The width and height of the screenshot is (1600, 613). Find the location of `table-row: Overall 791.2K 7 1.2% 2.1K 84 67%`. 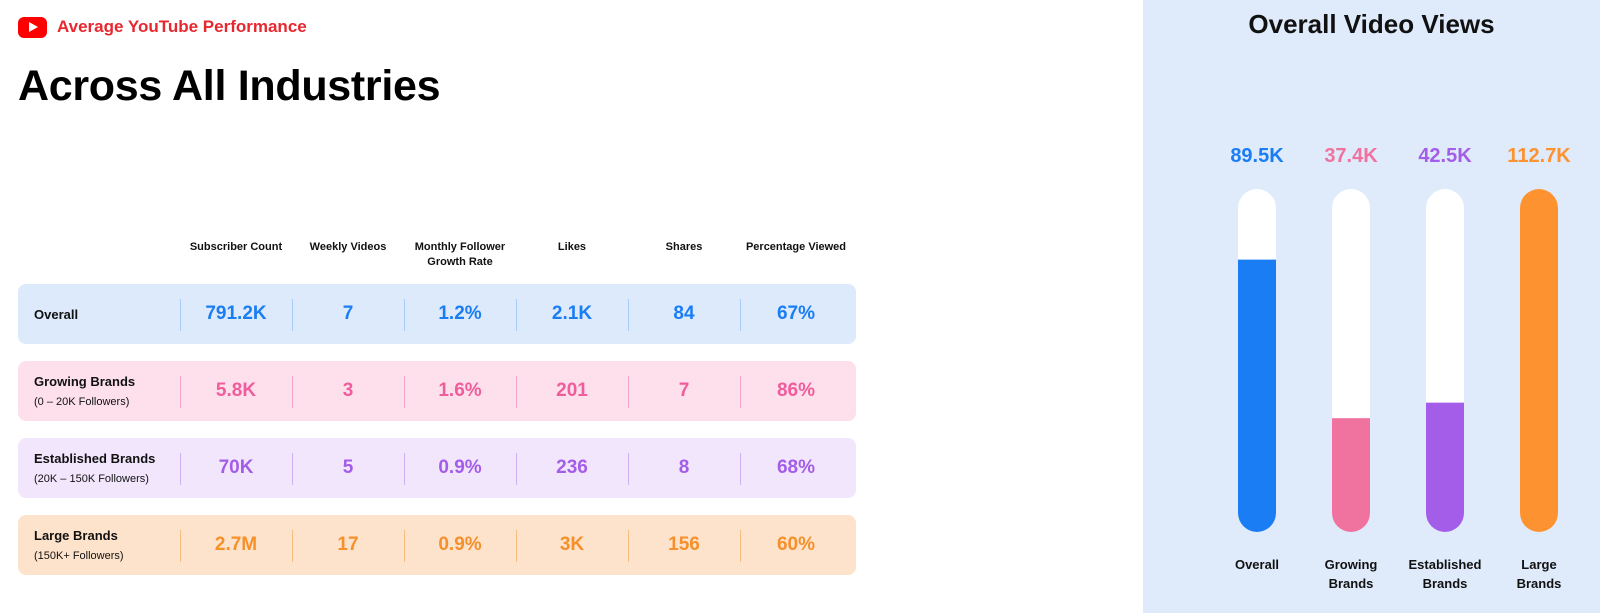

table-row: Overall 791.2K 7 1.2% 2.1K 84 67% is located at coordinates (437, 314).